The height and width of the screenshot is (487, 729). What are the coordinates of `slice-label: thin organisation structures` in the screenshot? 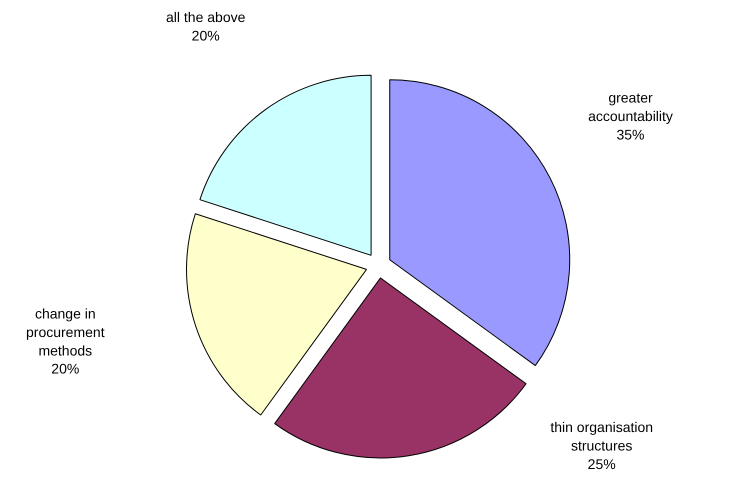 It's located at (602, 436).